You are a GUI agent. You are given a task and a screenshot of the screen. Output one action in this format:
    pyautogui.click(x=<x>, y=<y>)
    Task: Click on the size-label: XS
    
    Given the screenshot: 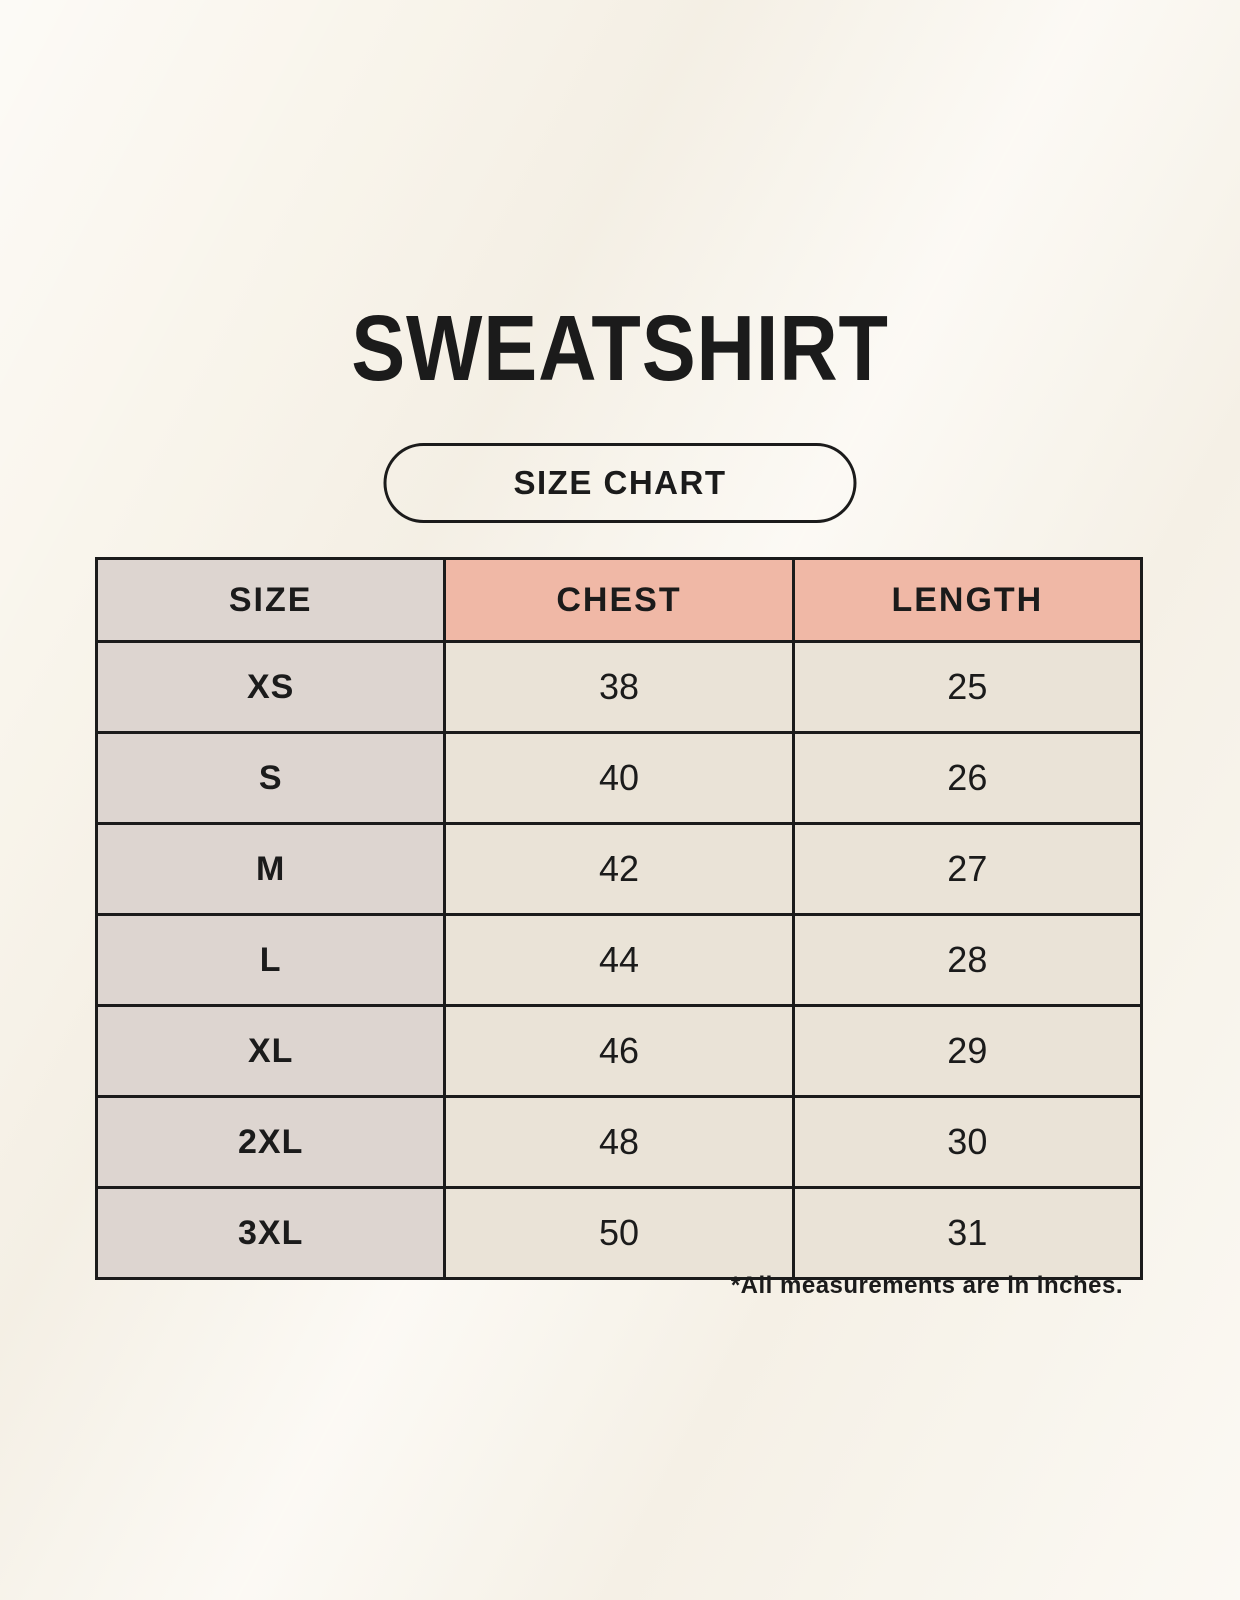 What is the action you would take?
    pyautogui.click(x=270, y=687)
    